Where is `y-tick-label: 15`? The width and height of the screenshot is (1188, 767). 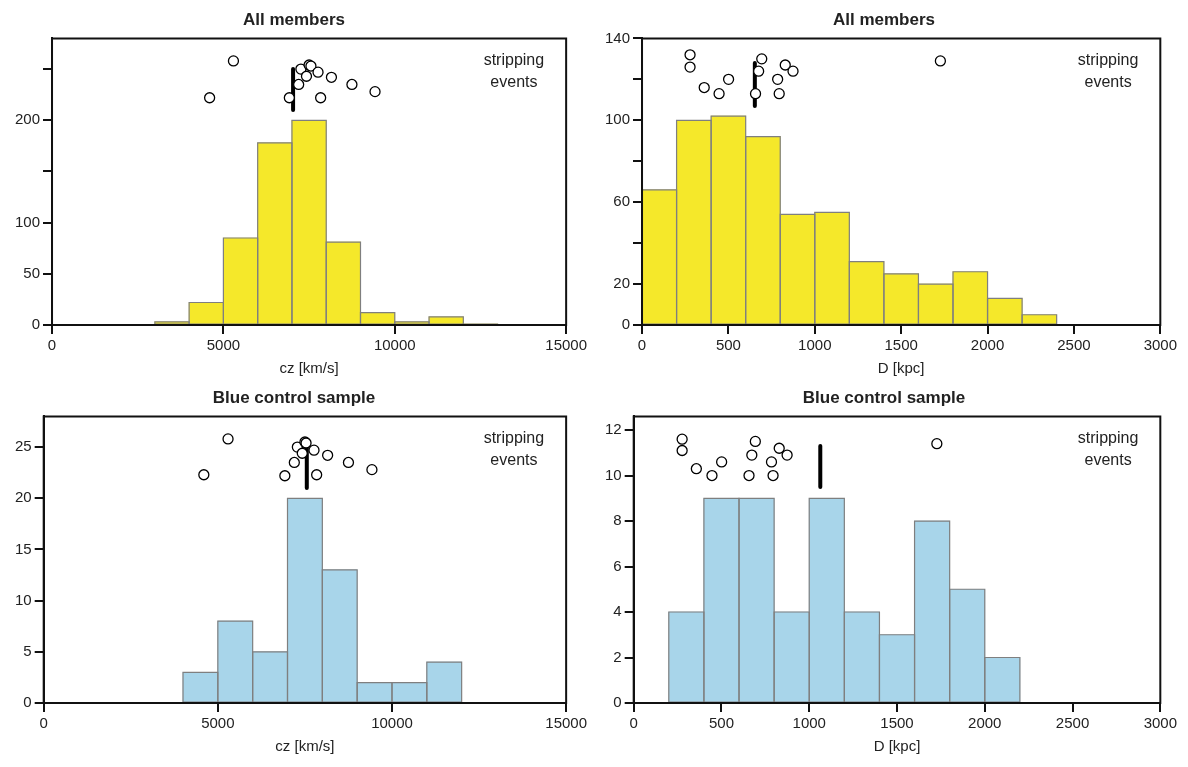 y-tick-label: 15 is located at coordinates (23, 548).